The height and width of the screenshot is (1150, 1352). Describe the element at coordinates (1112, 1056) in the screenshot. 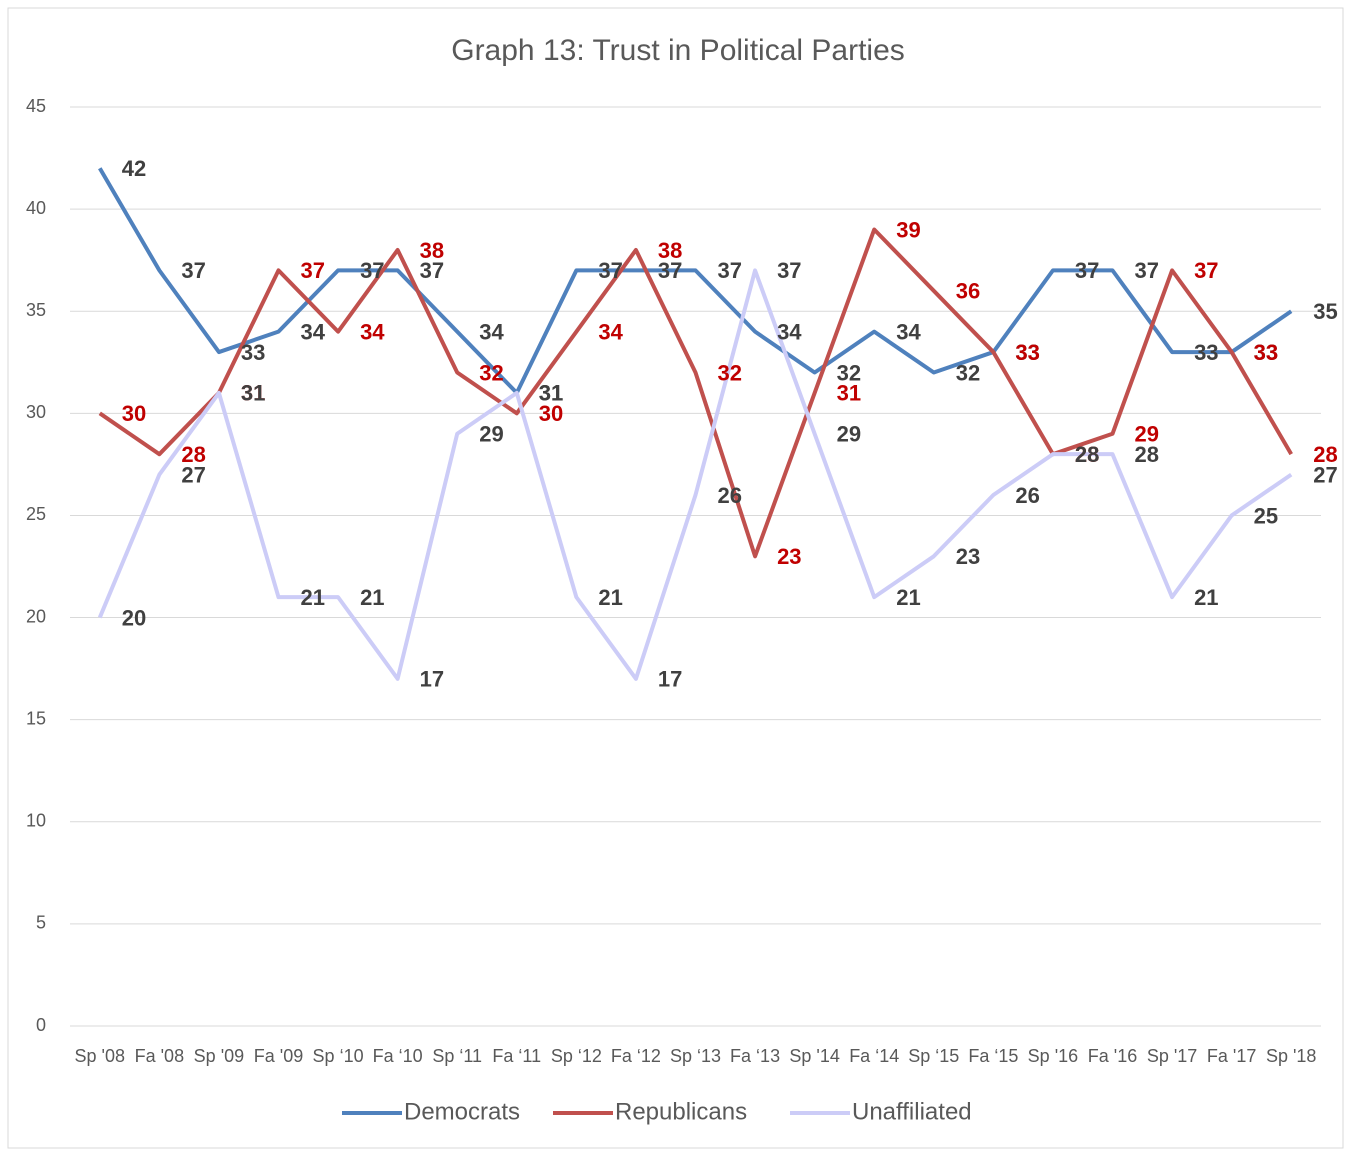

I see `x-tick-label: Fa '16` at that location.